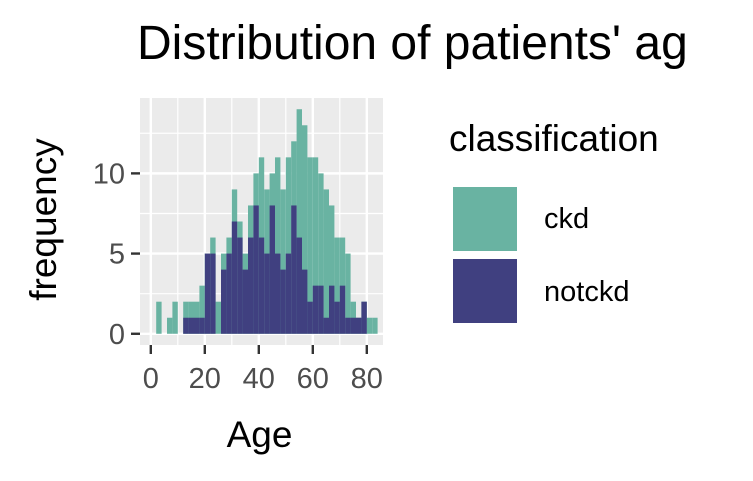 The width and height of the screenshot is (753, 481). Describe the element at coordinates (151, 379) in the screenshot. I see `x-tick-label: 0` at that location.